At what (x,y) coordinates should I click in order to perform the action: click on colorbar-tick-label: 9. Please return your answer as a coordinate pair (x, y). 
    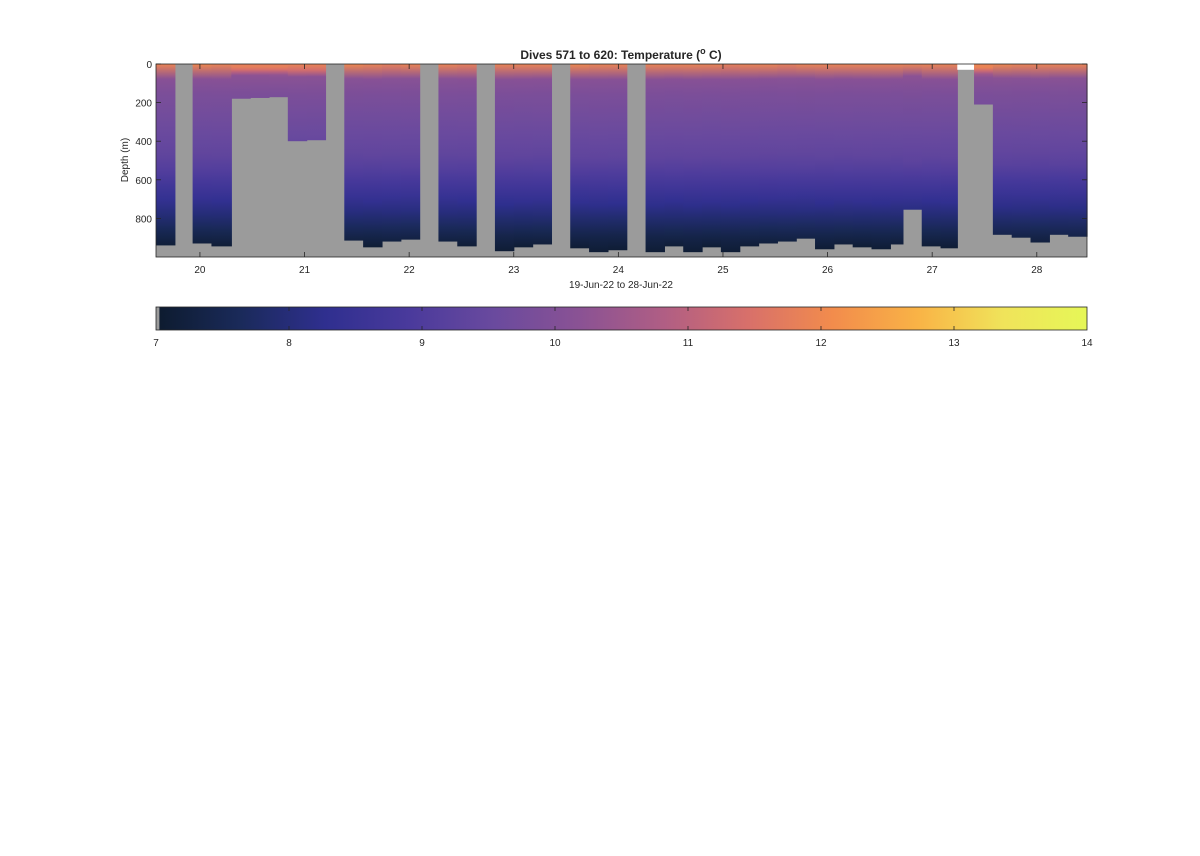
    Looking at the image, I should click on (422, 343).